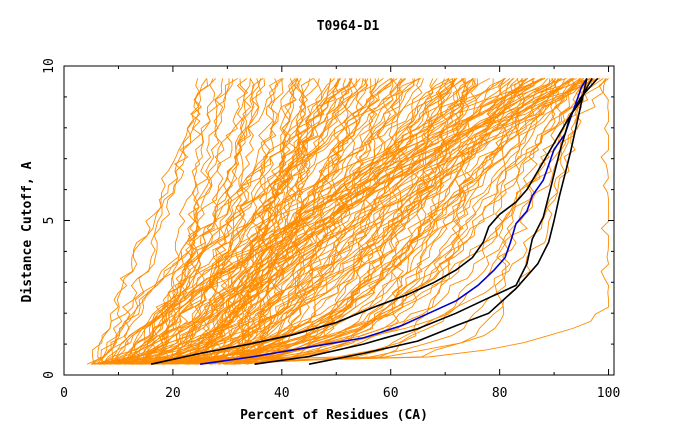 This screenshot has width=680, height=440. Describe the element at coordinates (173, 393) in the screenshot. I see `x-tick-label: 20` at that location.